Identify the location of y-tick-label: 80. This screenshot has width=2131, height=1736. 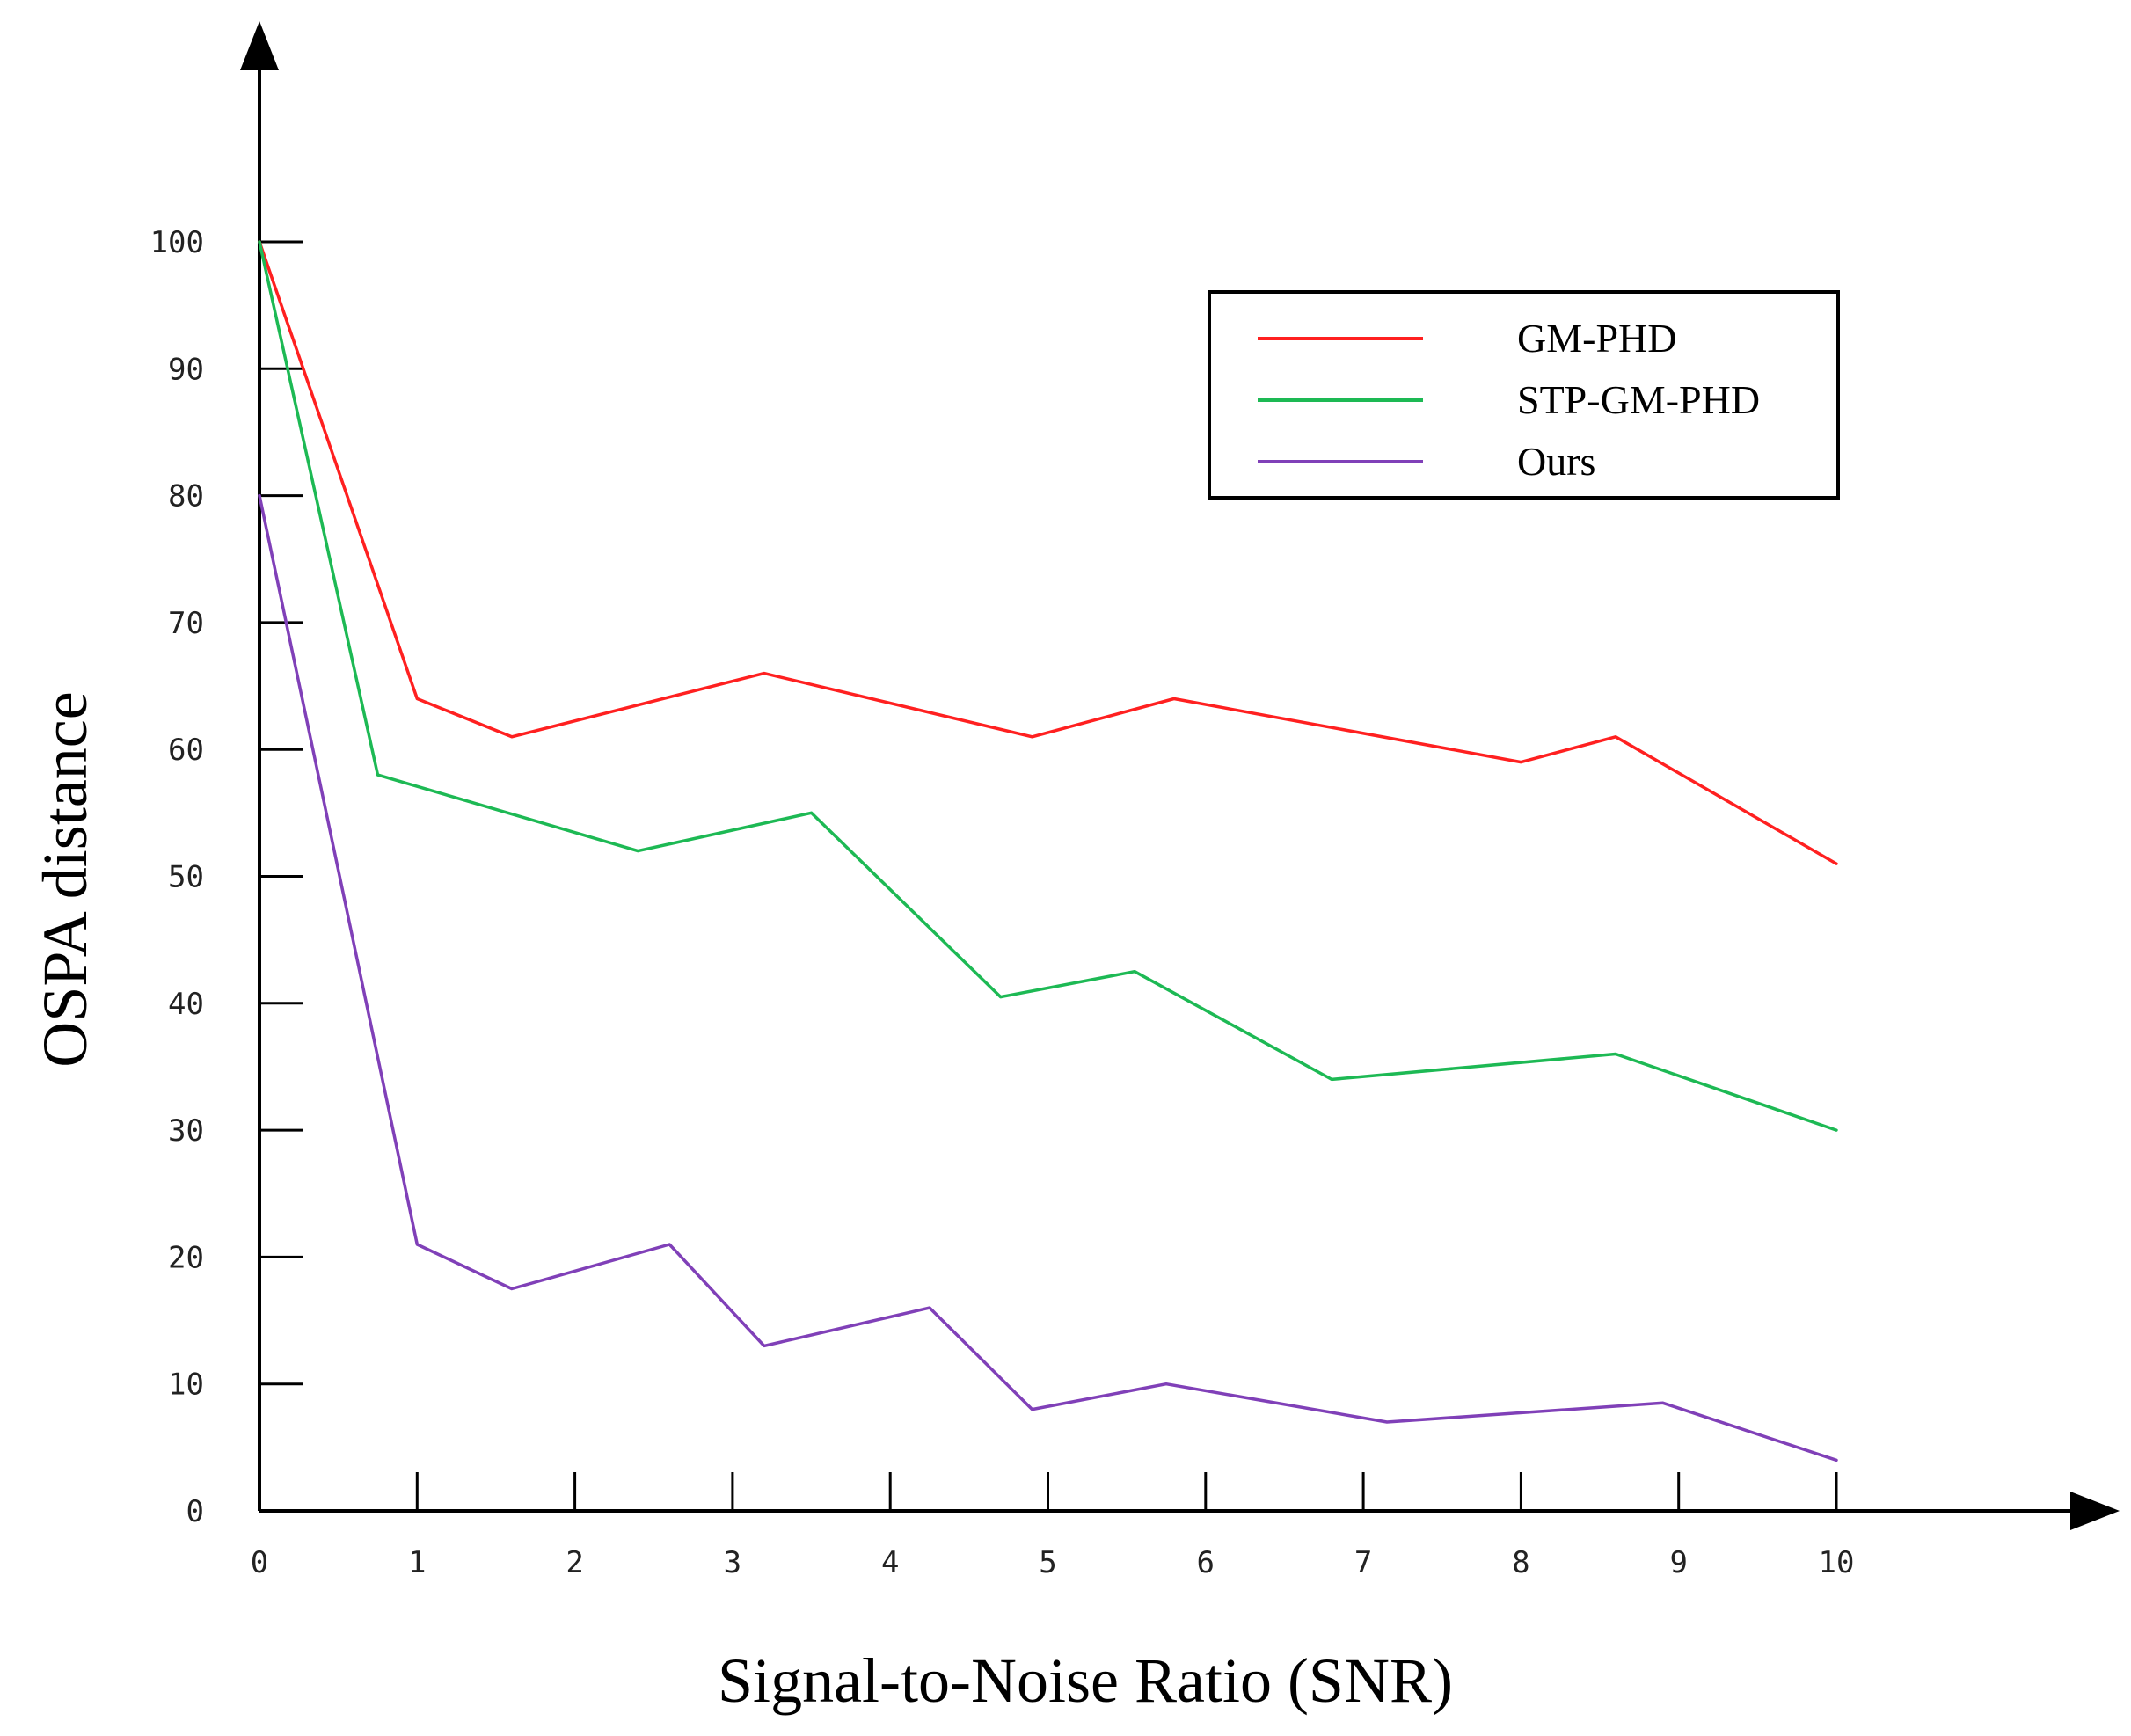
(186, 497).